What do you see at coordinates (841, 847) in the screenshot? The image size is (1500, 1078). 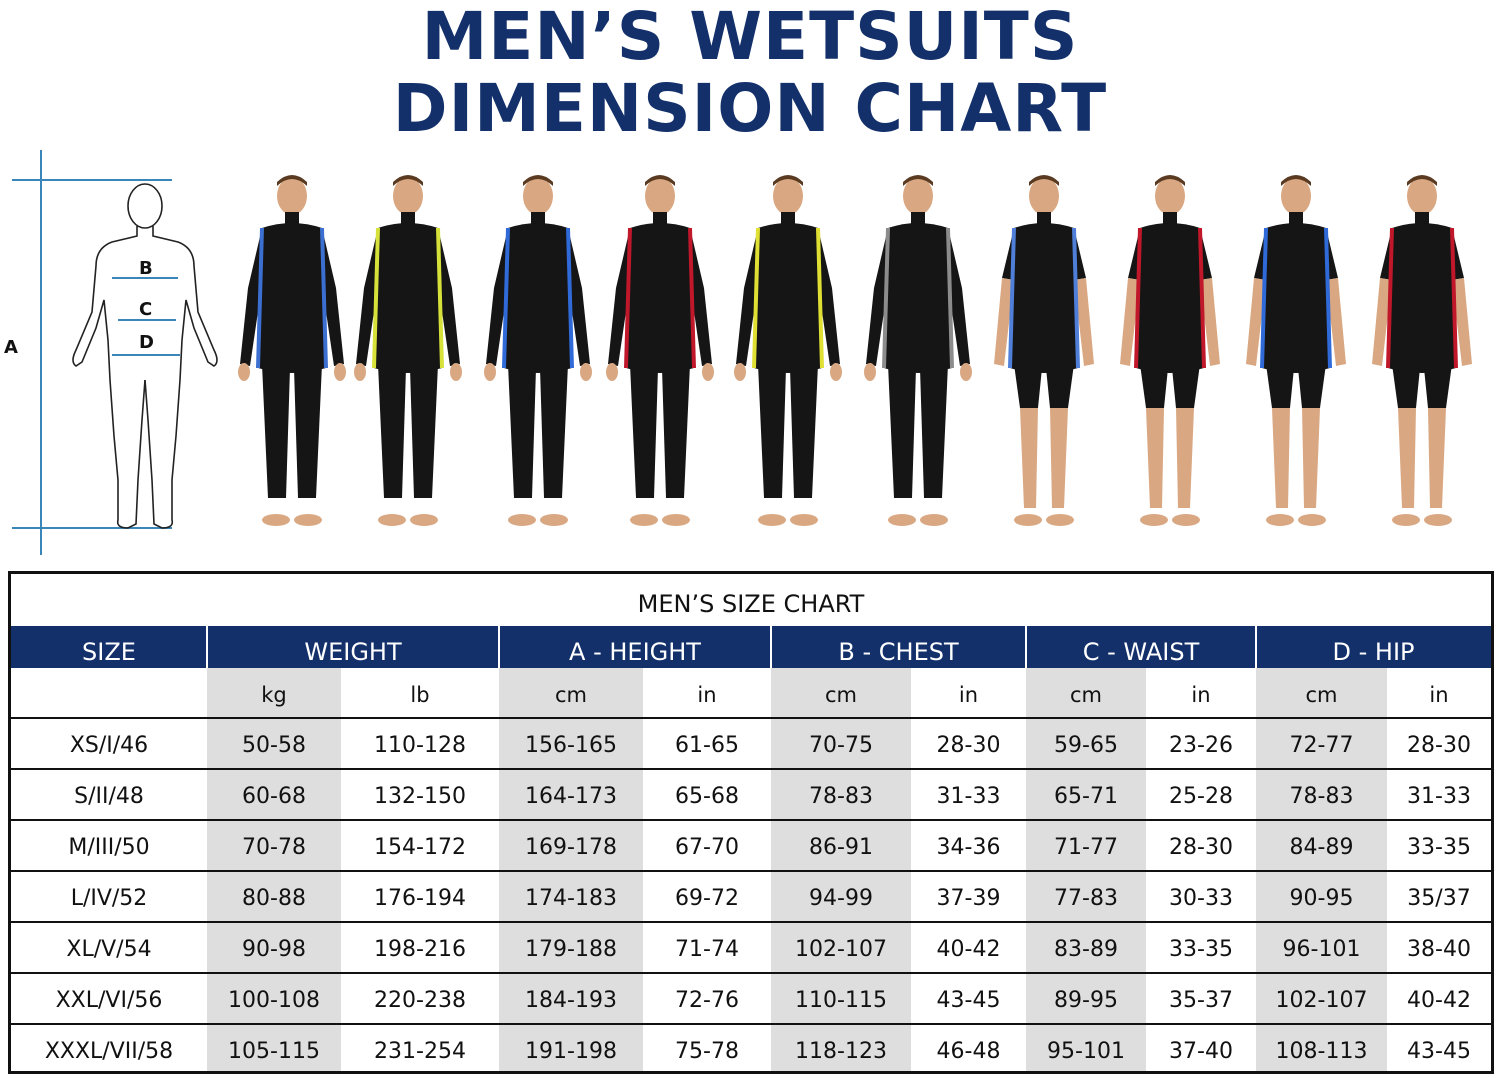 I see `value-cell: 86-91` at bounding box center [841, 847].